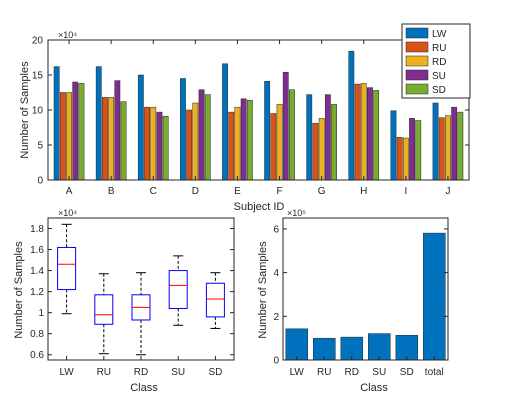  Describe the element at coordinates (279, 191) in the screenshot. I see `top-x-tick-label: F` at that location.